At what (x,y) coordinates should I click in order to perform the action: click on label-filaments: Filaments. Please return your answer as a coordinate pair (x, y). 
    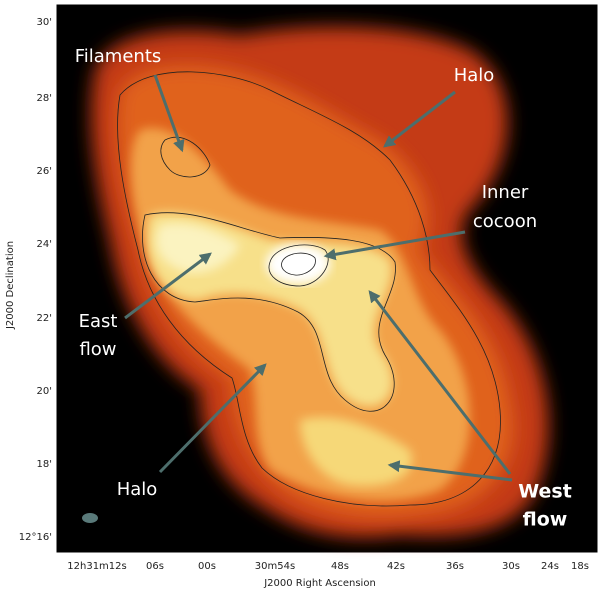
    Looking at the image, I should click on (118, 56).